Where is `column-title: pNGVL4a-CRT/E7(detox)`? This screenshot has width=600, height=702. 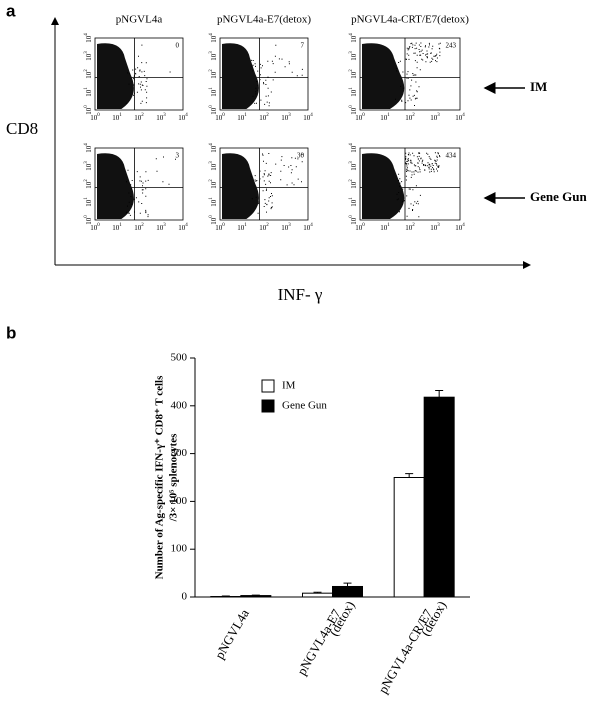 column-title: pNGVL4a-CRT/E7(detox) is located at coordinates (410, 20).